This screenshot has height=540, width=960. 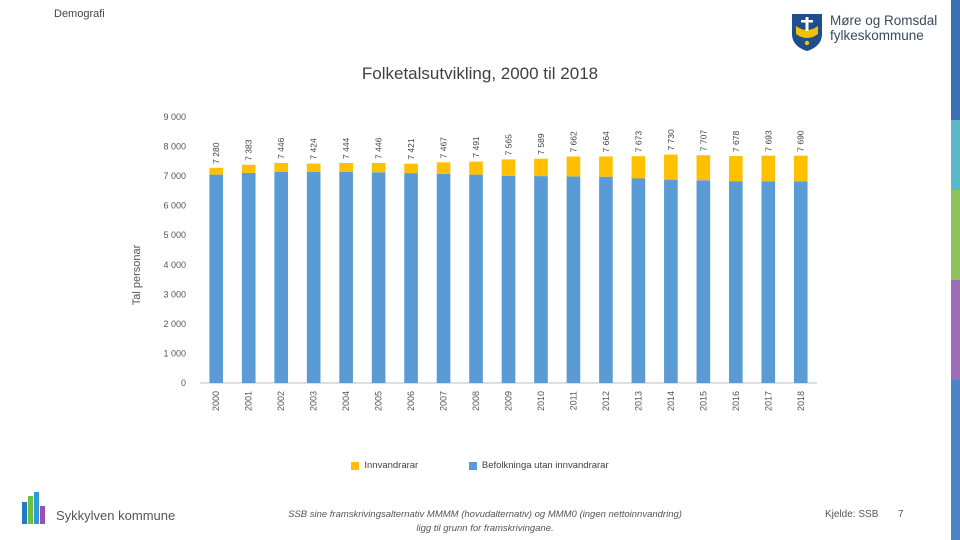 I want to click on x-tick-label: 2016, so click(x=736, y=401).